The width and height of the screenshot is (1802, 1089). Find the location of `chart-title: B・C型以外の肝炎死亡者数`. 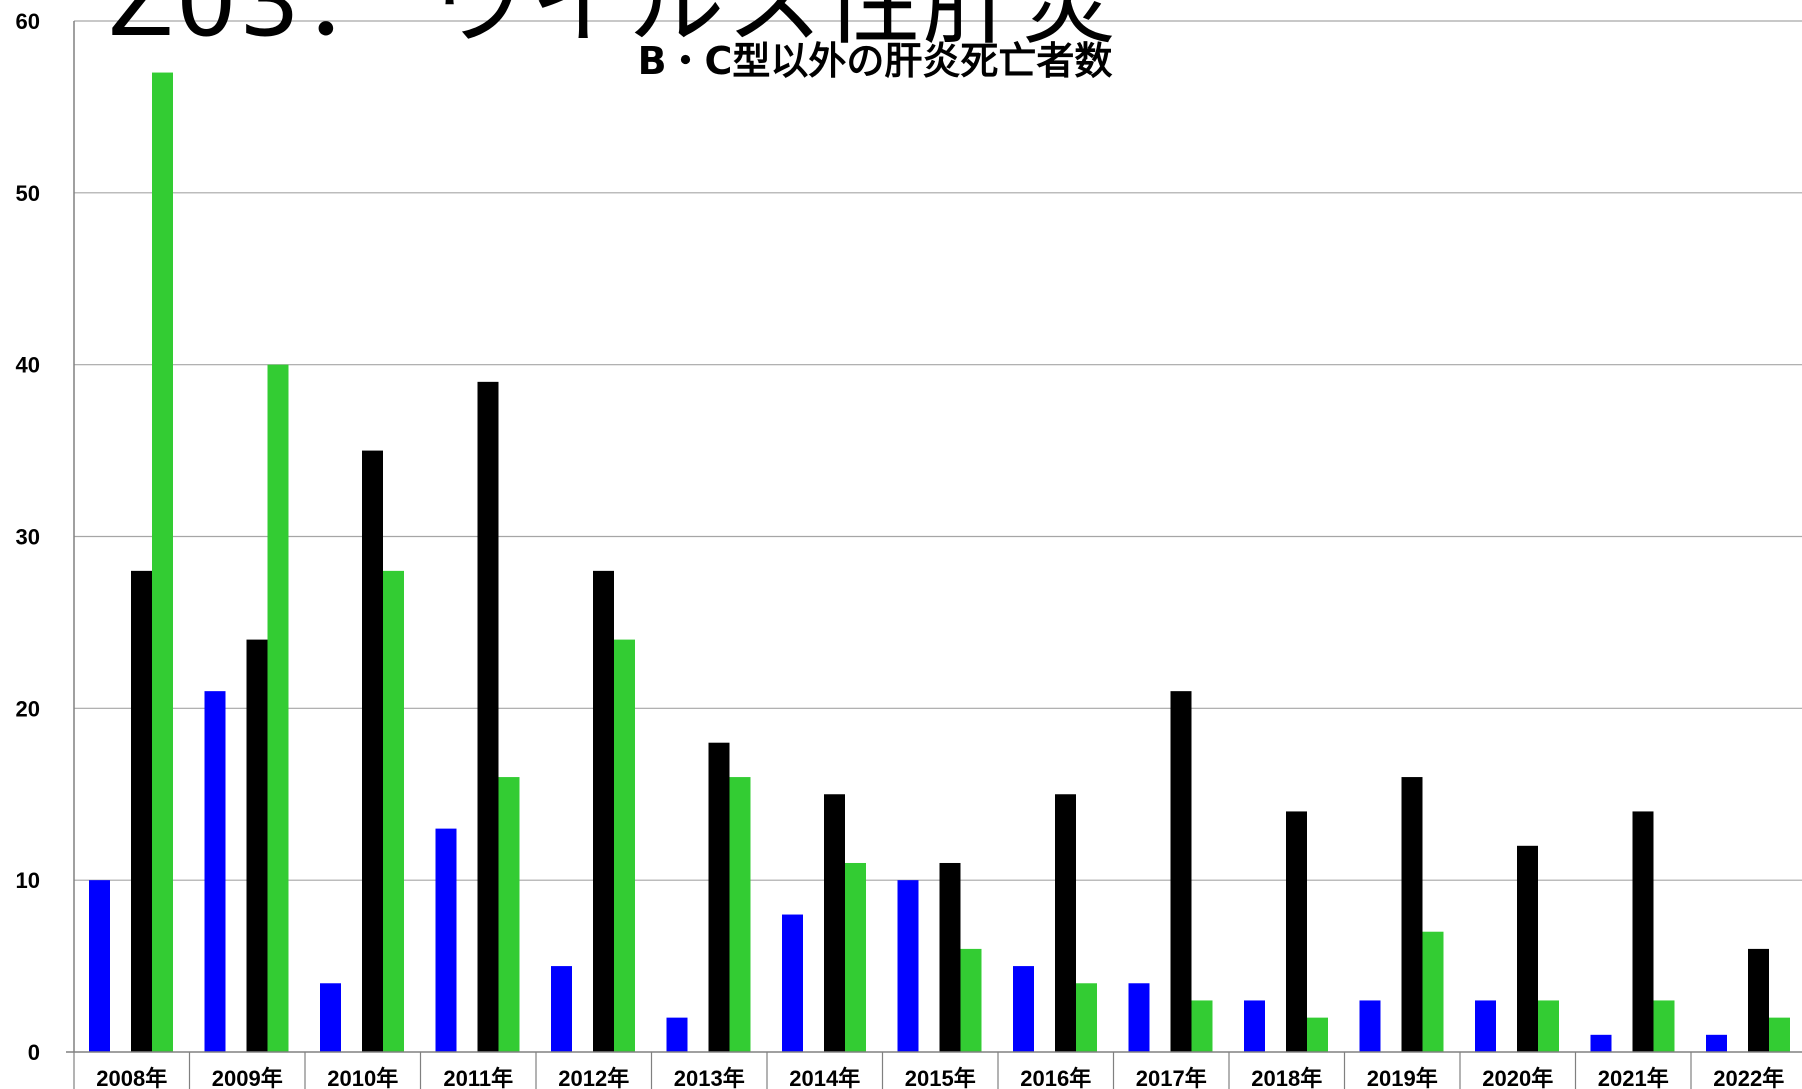

chart-title: B・C型以外の肝炎死亡者数 is located at coordinates (875, 61).